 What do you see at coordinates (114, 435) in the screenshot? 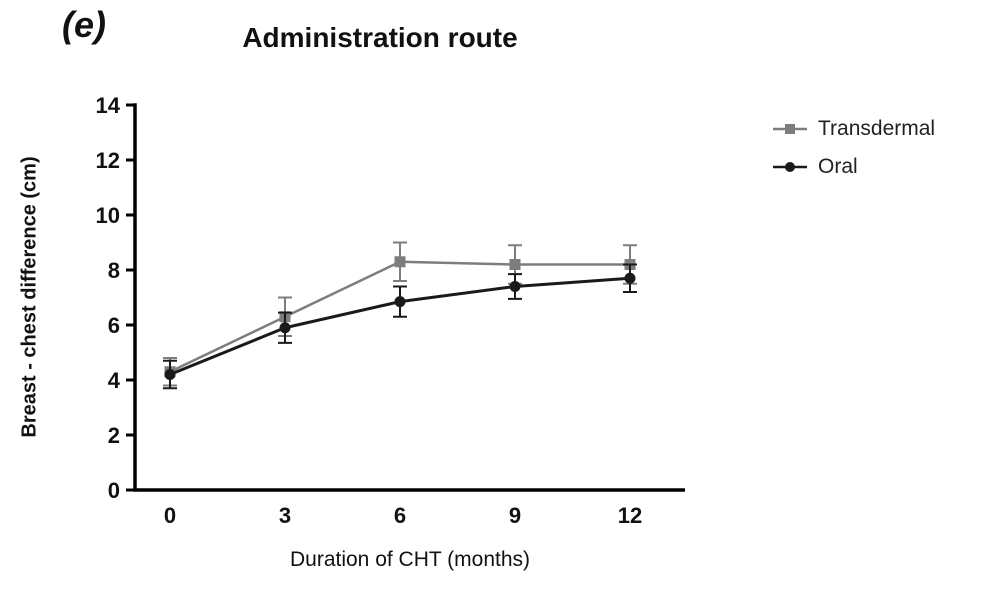
I see `svg-text: 2` at bounding box center [114, 435].